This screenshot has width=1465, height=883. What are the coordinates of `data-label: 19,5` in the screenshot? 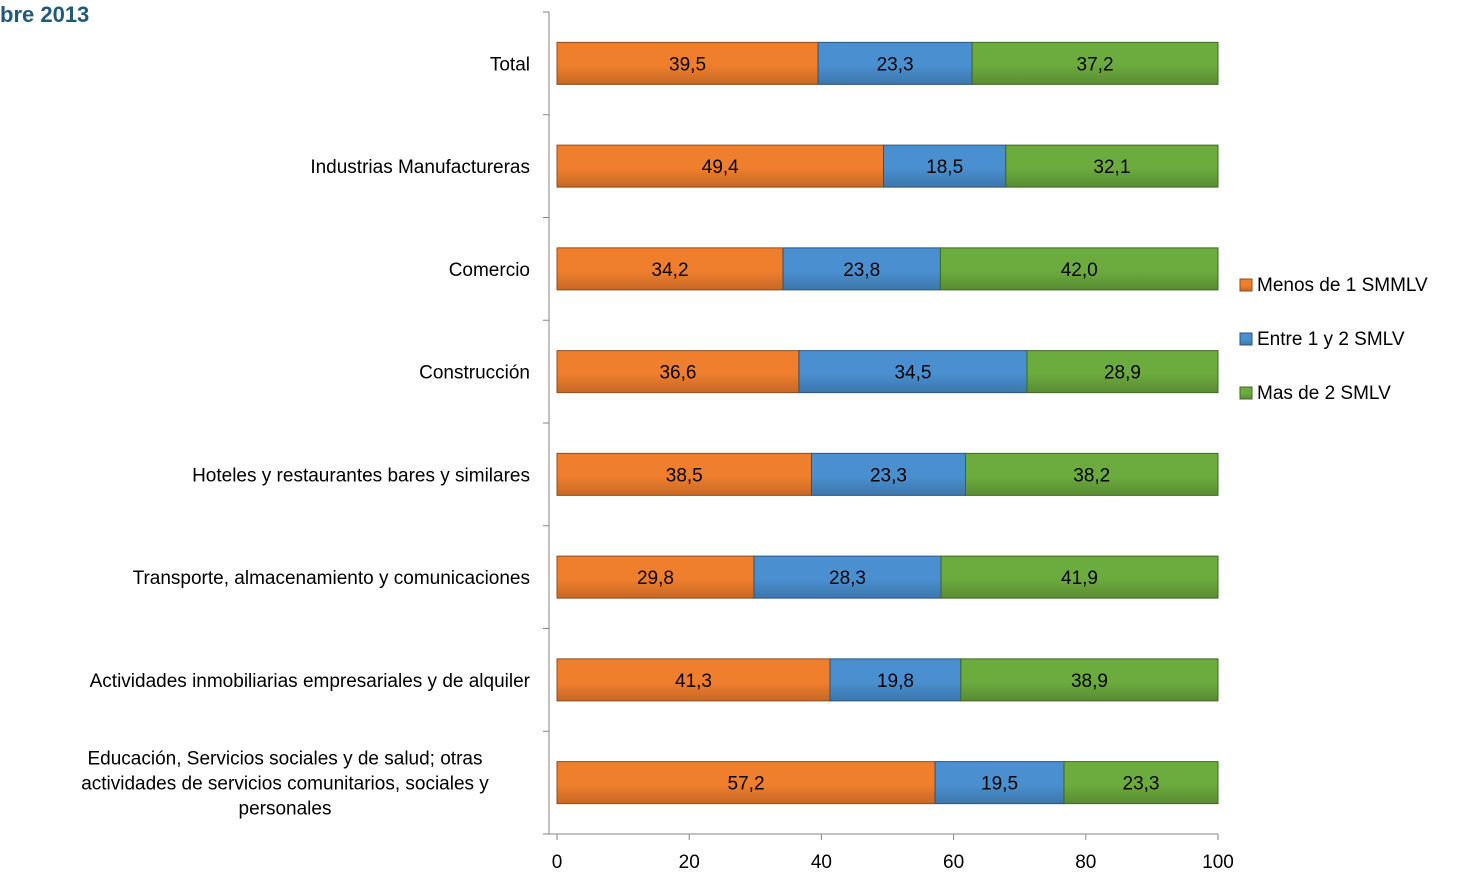 It's located at (999, 784).